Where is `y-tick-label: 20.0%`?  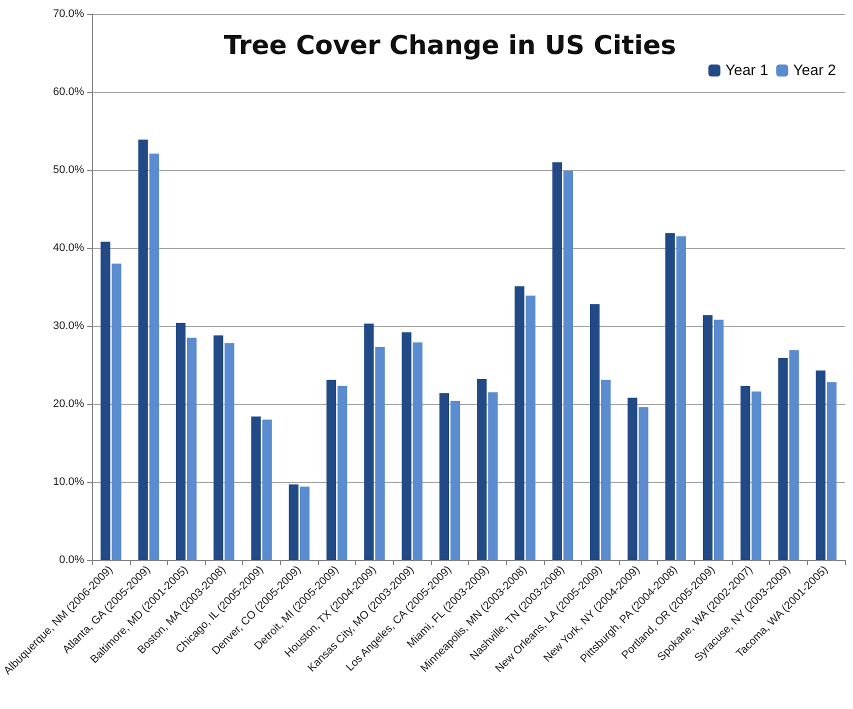
y-tick-label: 20.0% is located at coordinates (68, 404).